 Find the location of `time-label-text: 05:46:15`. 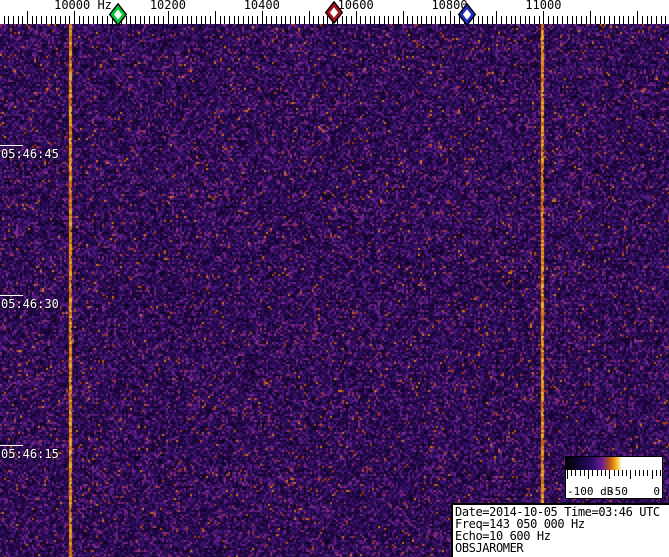

time-label-text: 05:46:15 is located at coordinates (30, 454).